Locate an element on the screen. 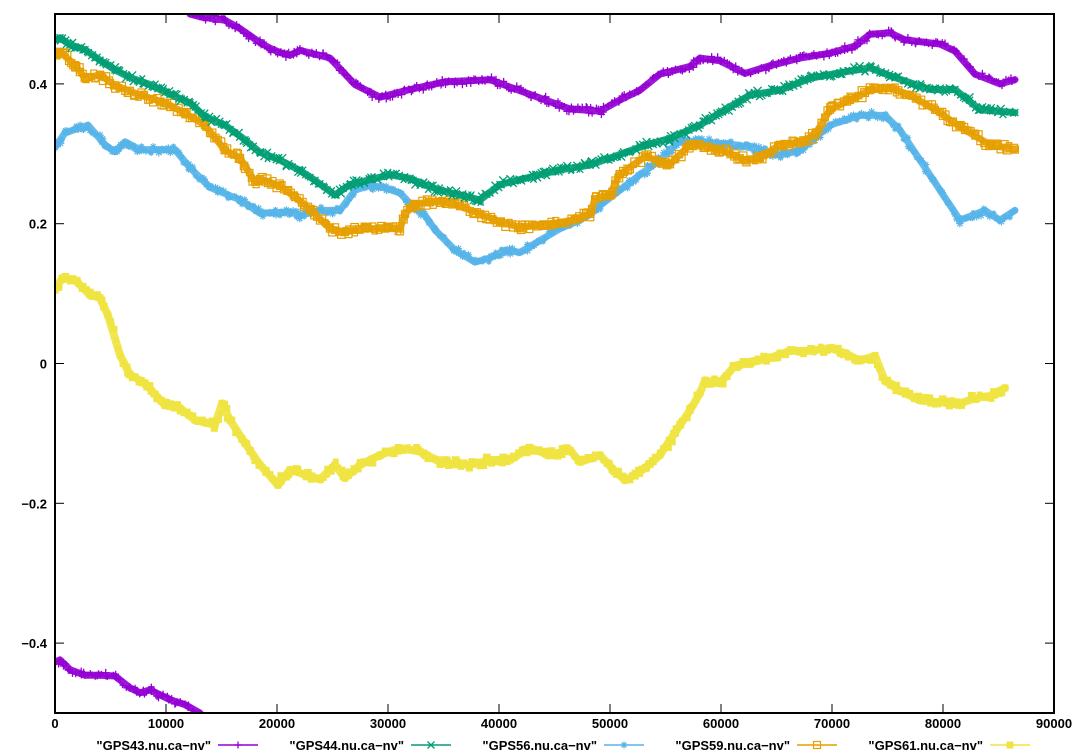 This screenshot has height=756, width=1080. legend-item-gps61: "GPS61.nu.ca−nv" is located at coordinates (949, 745).